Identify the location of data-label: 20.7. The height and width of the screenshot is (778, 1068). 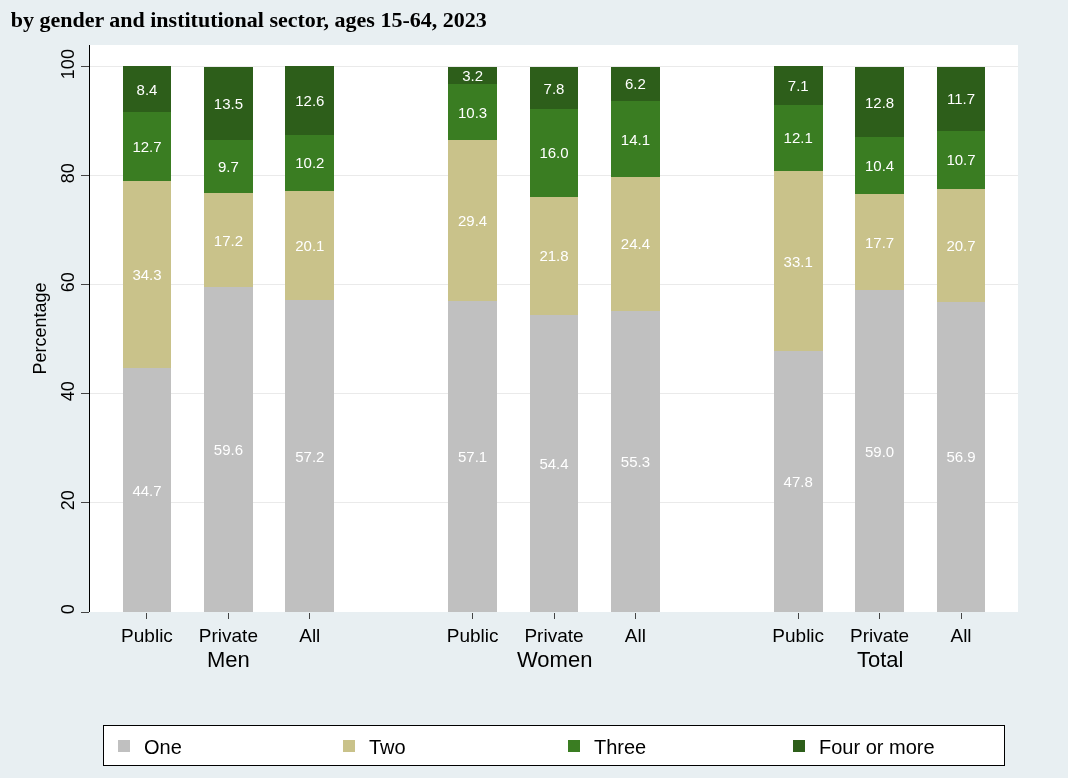
(961, 245).